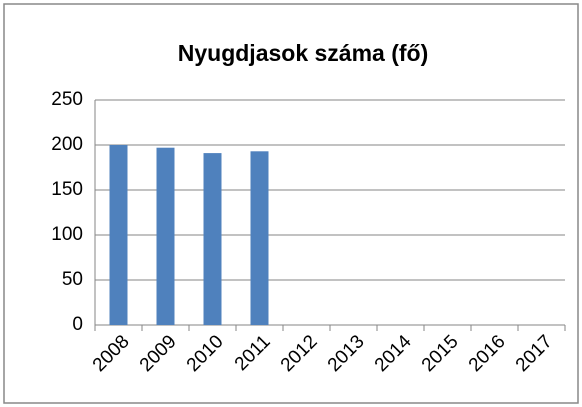 The width and height of the screenshot is (582, 407). What do you see at coordinates (67, 99) in the screenshot?
I see `y-tick-label: 250` at bounding box center [67, 99].